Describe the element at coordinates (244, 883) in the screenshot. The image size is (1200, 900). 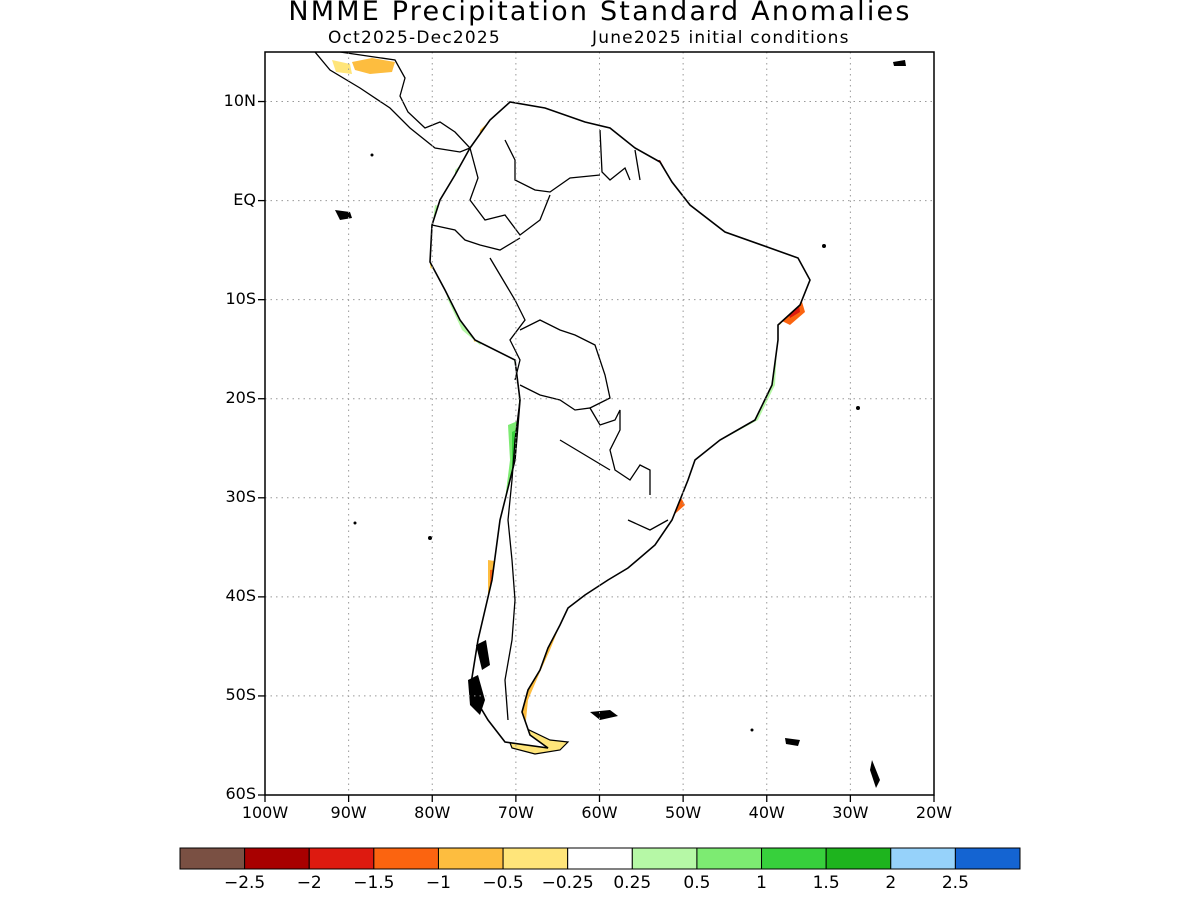
I see `colorbar-label: −2.5` at that location.